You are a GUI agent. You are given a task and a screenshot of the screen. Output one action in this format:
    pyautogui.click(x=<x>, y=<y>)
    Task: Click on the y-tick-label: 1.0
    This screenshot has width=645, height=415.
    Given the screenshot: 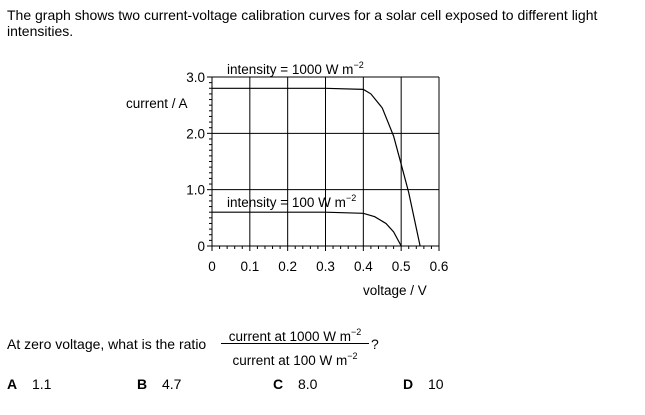 What is the action you would take?
    pyautogui.click(x=195, y=190)
    